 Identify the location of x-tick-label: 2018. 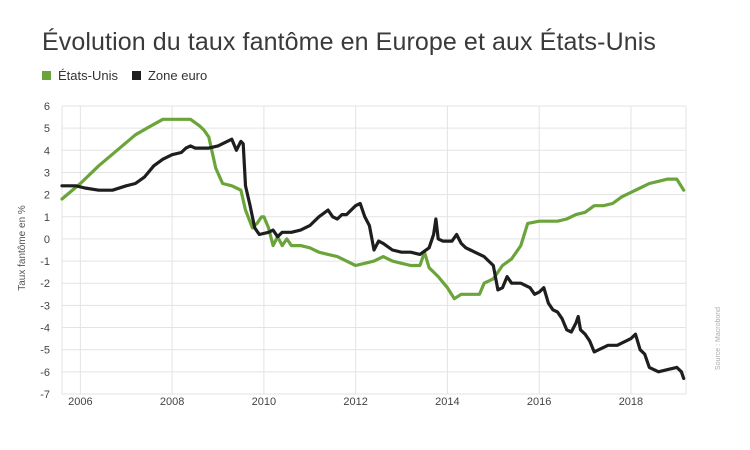
(631, 402).